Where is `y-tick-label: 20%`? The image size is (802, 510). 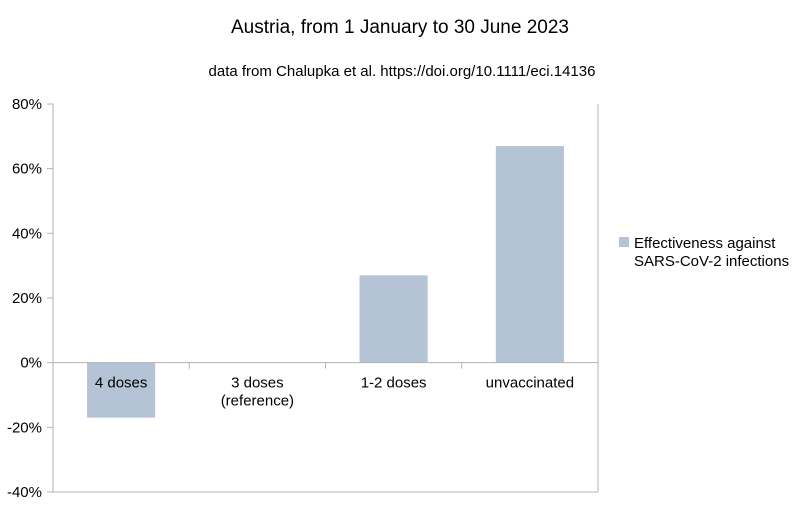 y-tick-label: 20% is located at coordinates (27, 298).